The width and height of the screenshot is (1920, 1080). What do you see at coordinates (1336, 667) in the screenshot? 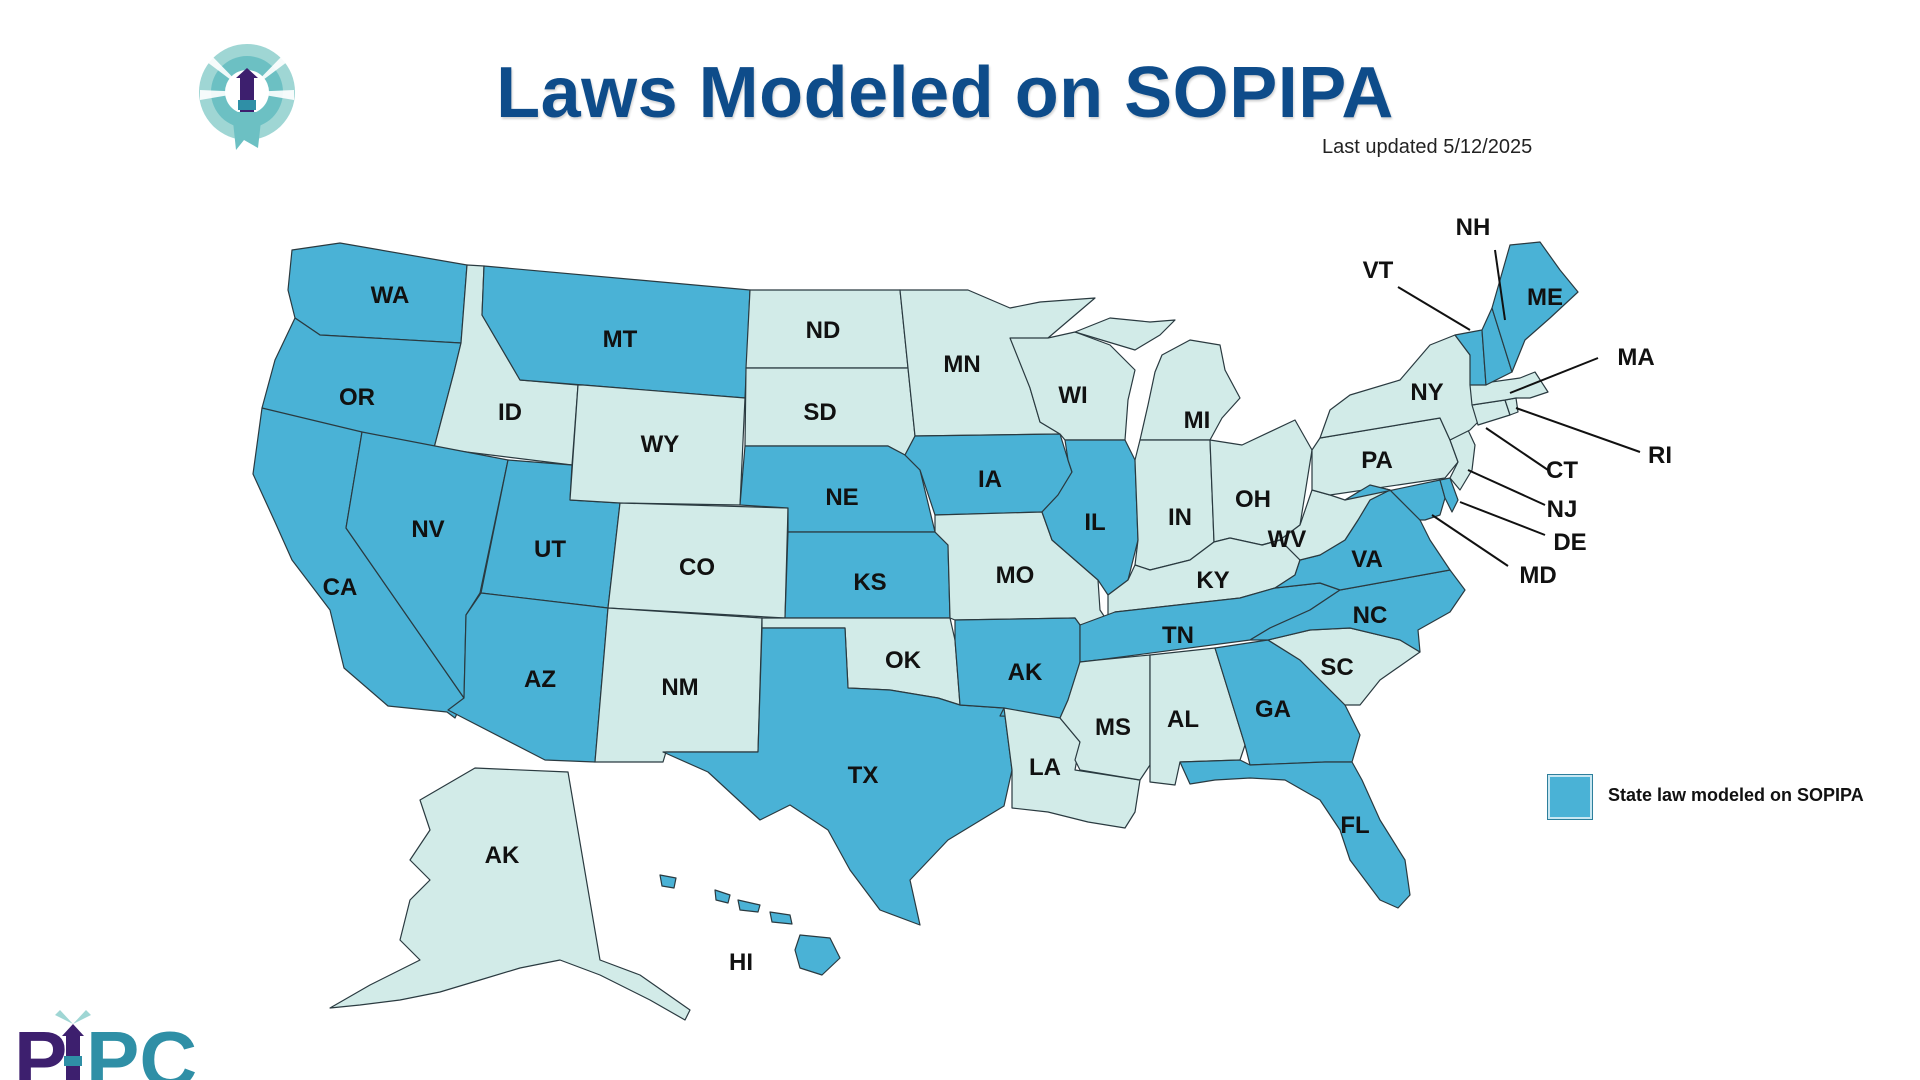
I see `state-label: SC` at bounding box center [1336, 667].